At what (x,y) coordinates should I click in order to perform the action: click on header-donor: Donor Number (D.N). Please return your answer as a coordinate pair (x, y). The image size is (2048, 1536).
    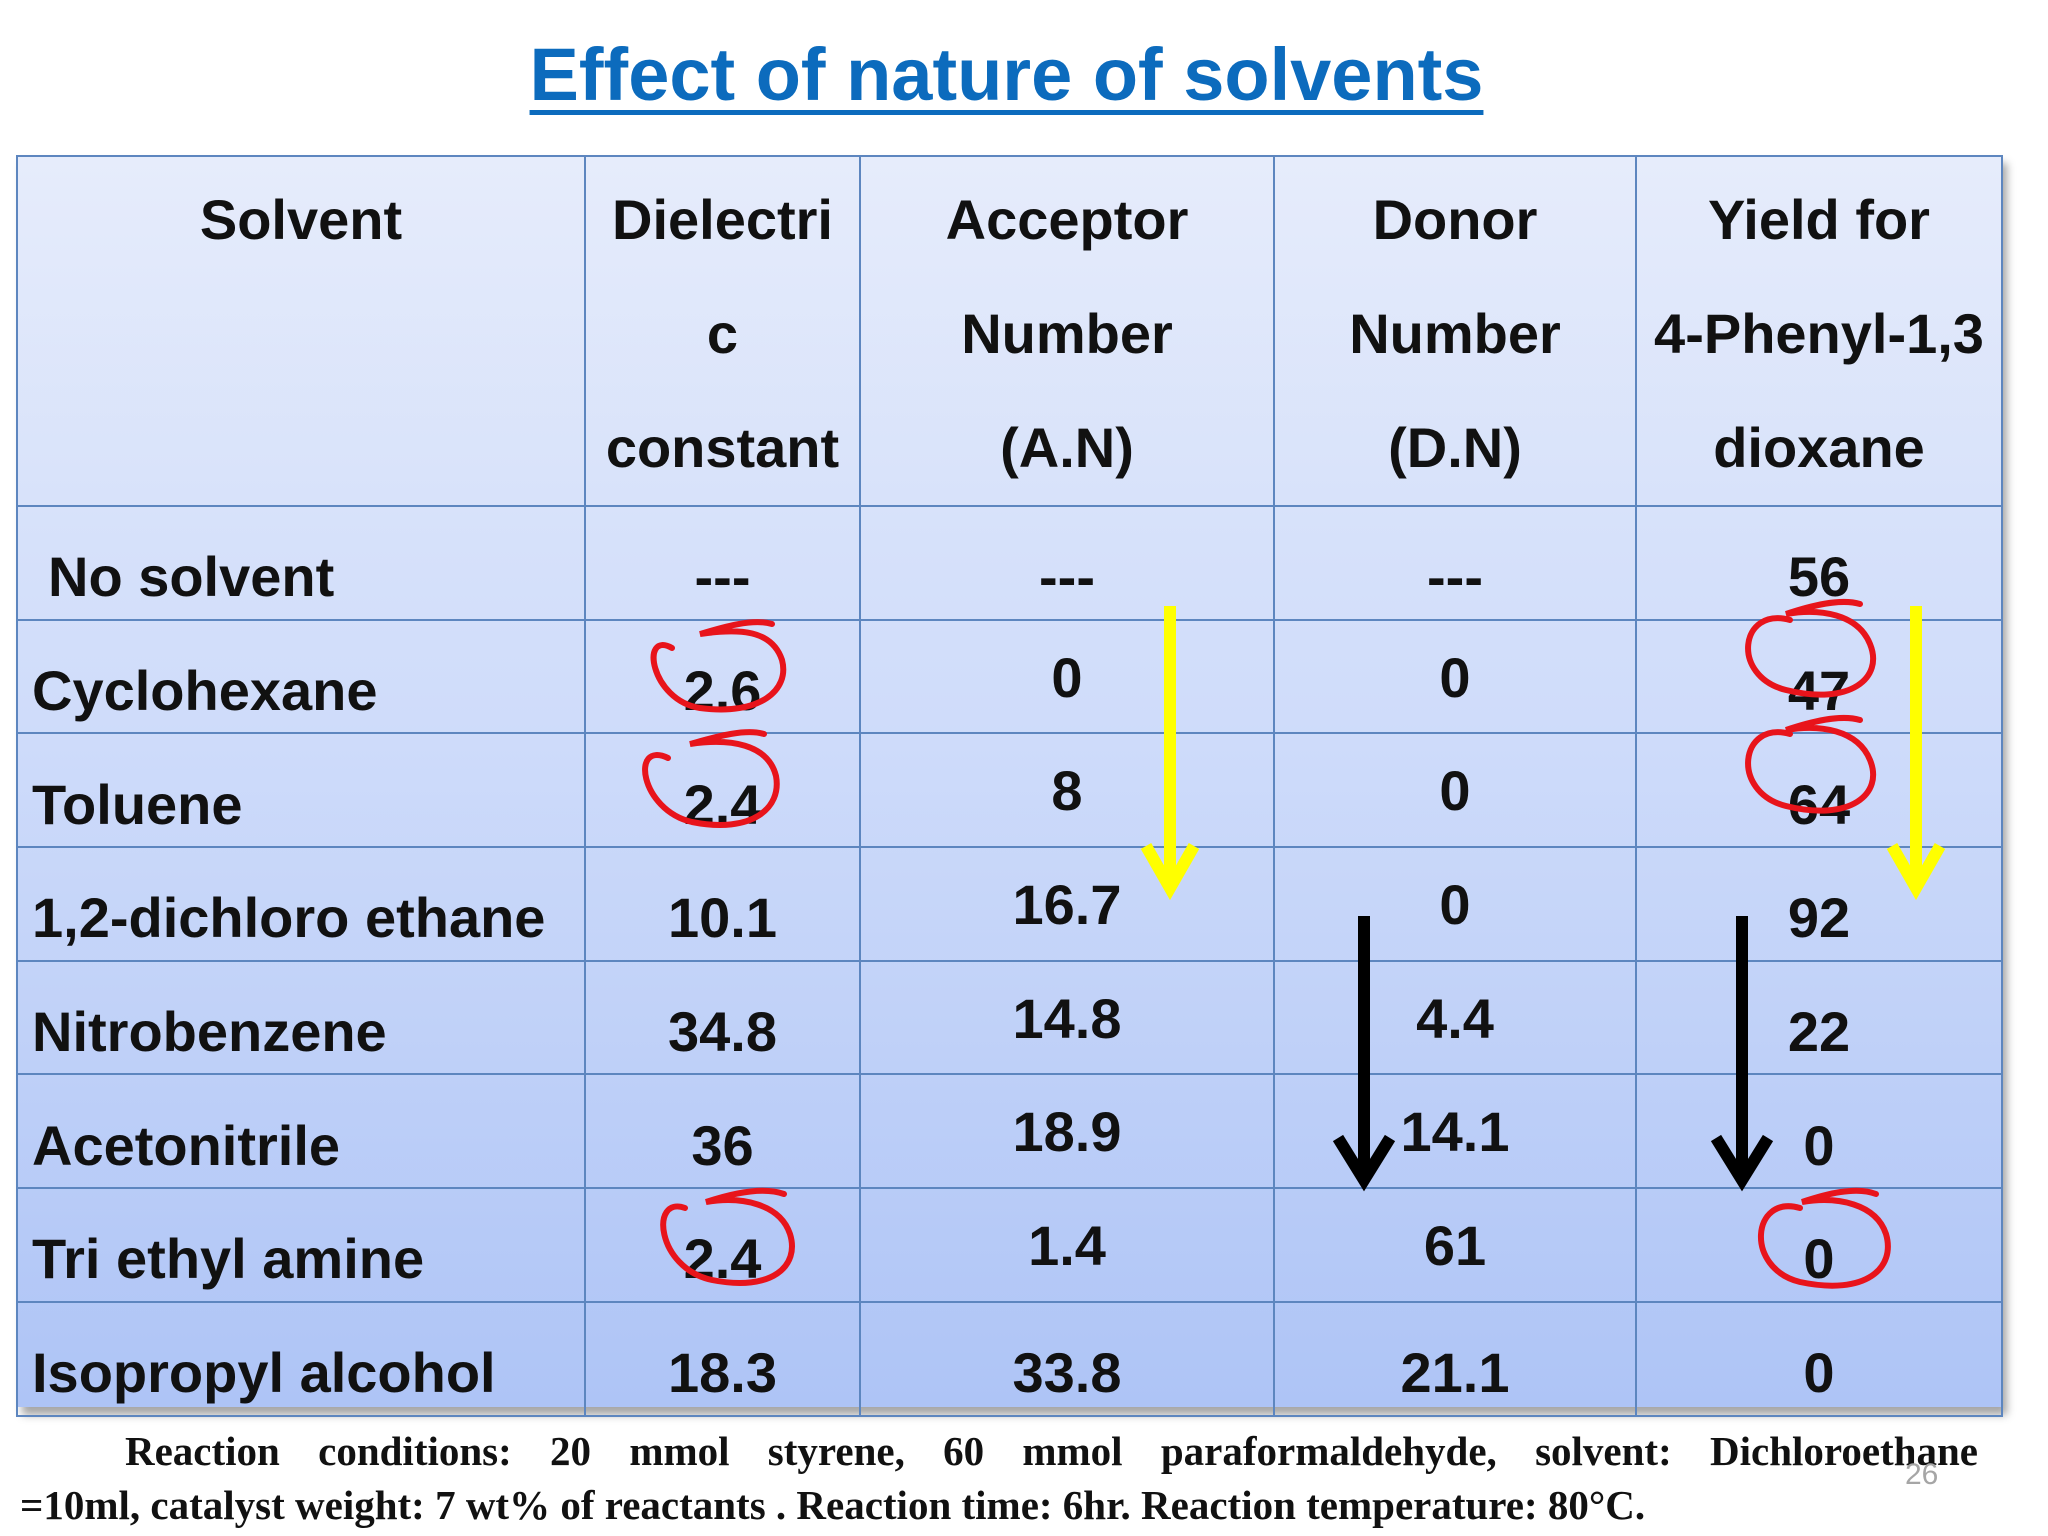
    Looking at the image, I should click on (1455, 331).